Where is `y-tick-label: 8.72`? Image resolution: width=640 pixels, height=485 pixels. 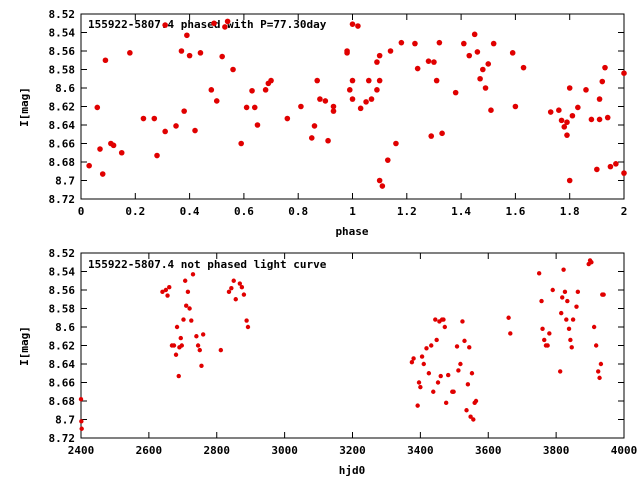 y-tick-label: 8.72 is located at coordinates (62, 199).